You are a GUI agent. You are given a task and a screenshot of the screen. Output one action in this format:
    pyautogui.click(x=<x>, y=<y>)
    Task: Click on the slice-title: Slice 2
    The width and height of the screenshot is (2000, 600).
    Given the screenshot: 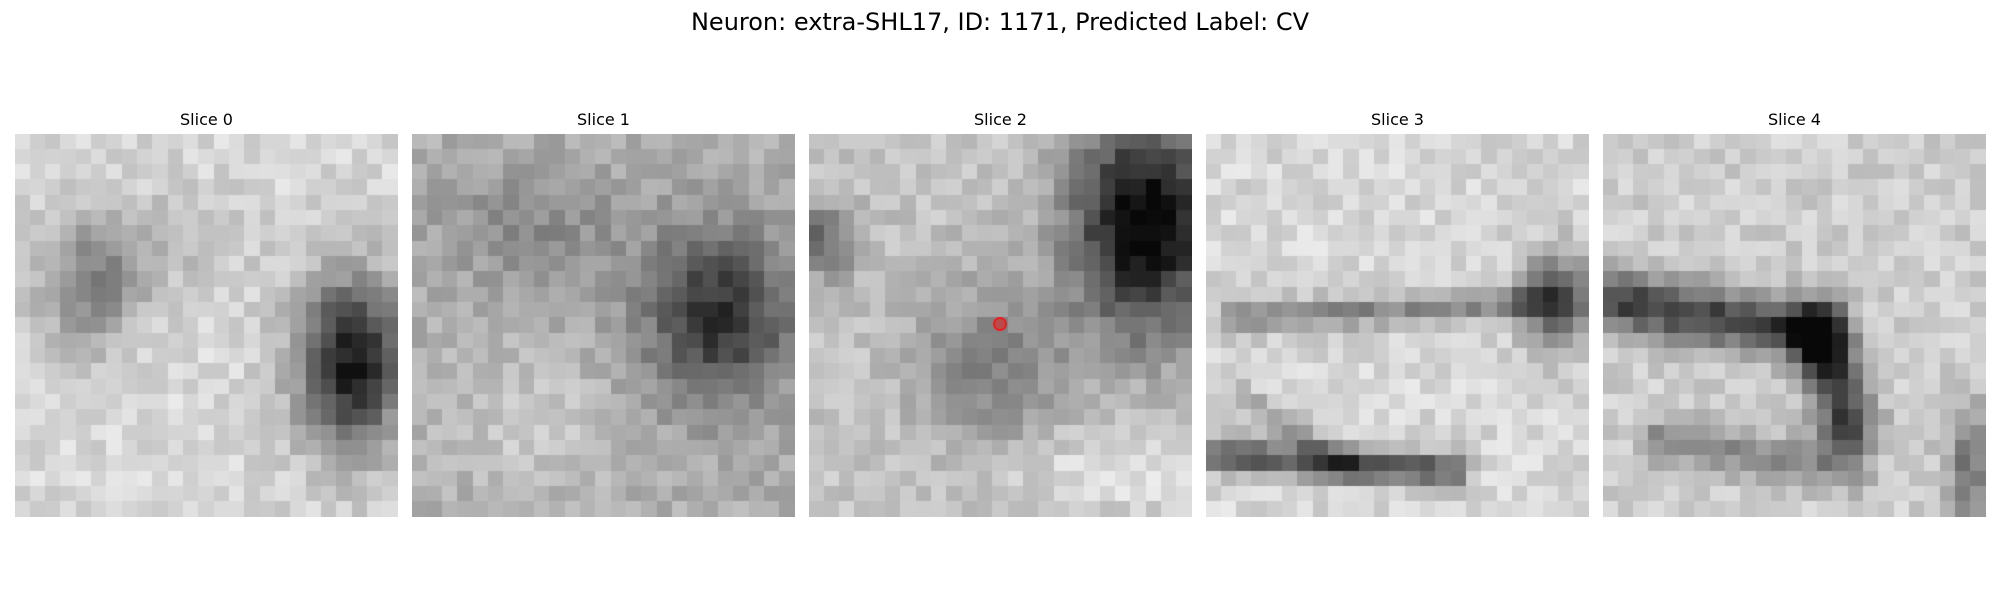 What is the action you would take?
    pyautogui.click(x=1000, y=119)
    